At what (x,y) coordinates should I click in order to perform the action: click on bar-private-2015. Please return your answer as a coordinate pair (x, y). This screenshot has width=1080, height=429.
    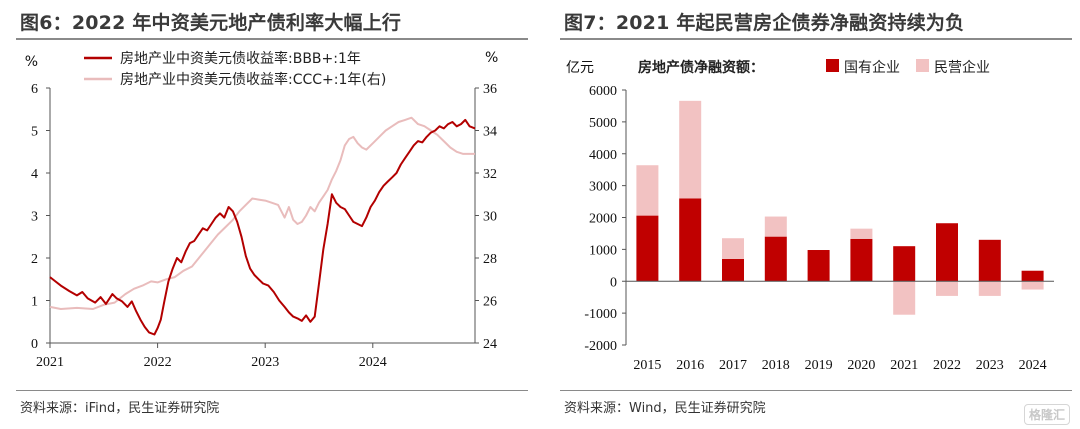
    Looking at the image, I should click on (647, 190).